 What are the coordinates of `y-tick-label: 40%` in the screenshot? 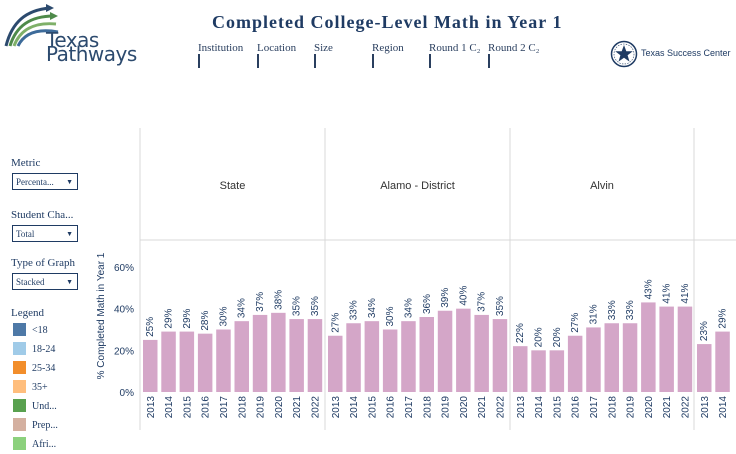 It's located at (124, 310).